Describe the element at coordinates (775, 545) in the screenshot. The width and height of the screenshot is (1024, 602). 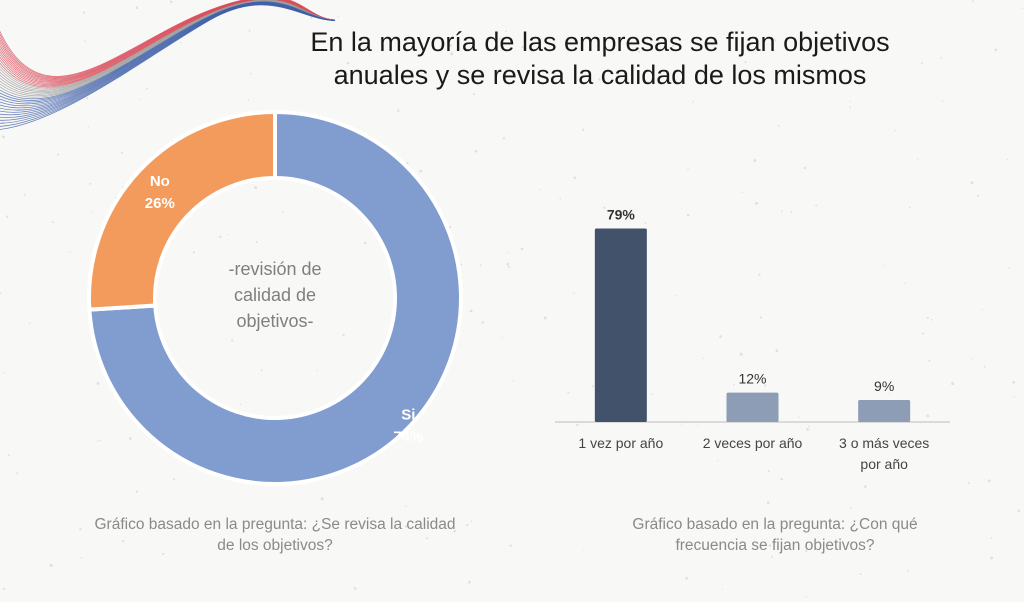
I see `bar-caption-line-2: frecuencia se fijan objetivos?` at that location.